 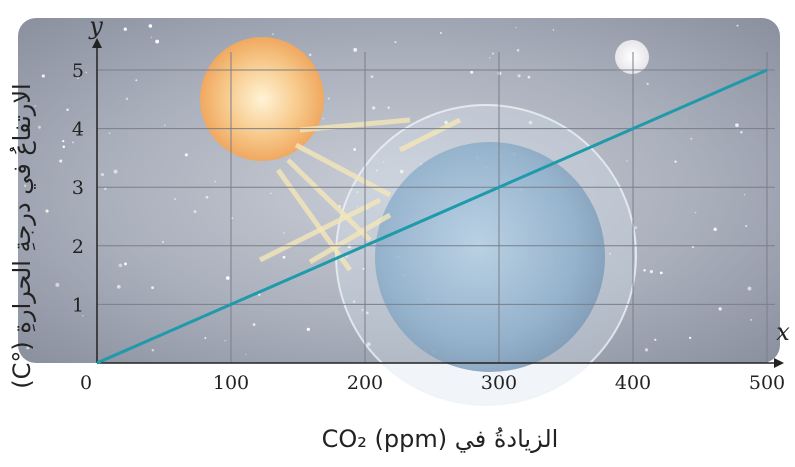 What do you see at coordinates (490, 257) in the screenshot?
I see `earth-image` at bounding box center [490, 257].